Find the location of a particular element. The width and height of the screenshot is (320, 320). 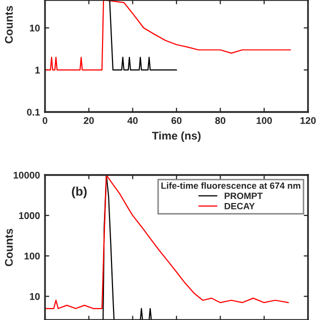

y-tick-label: 1000 is located at coordinates (29, 216).